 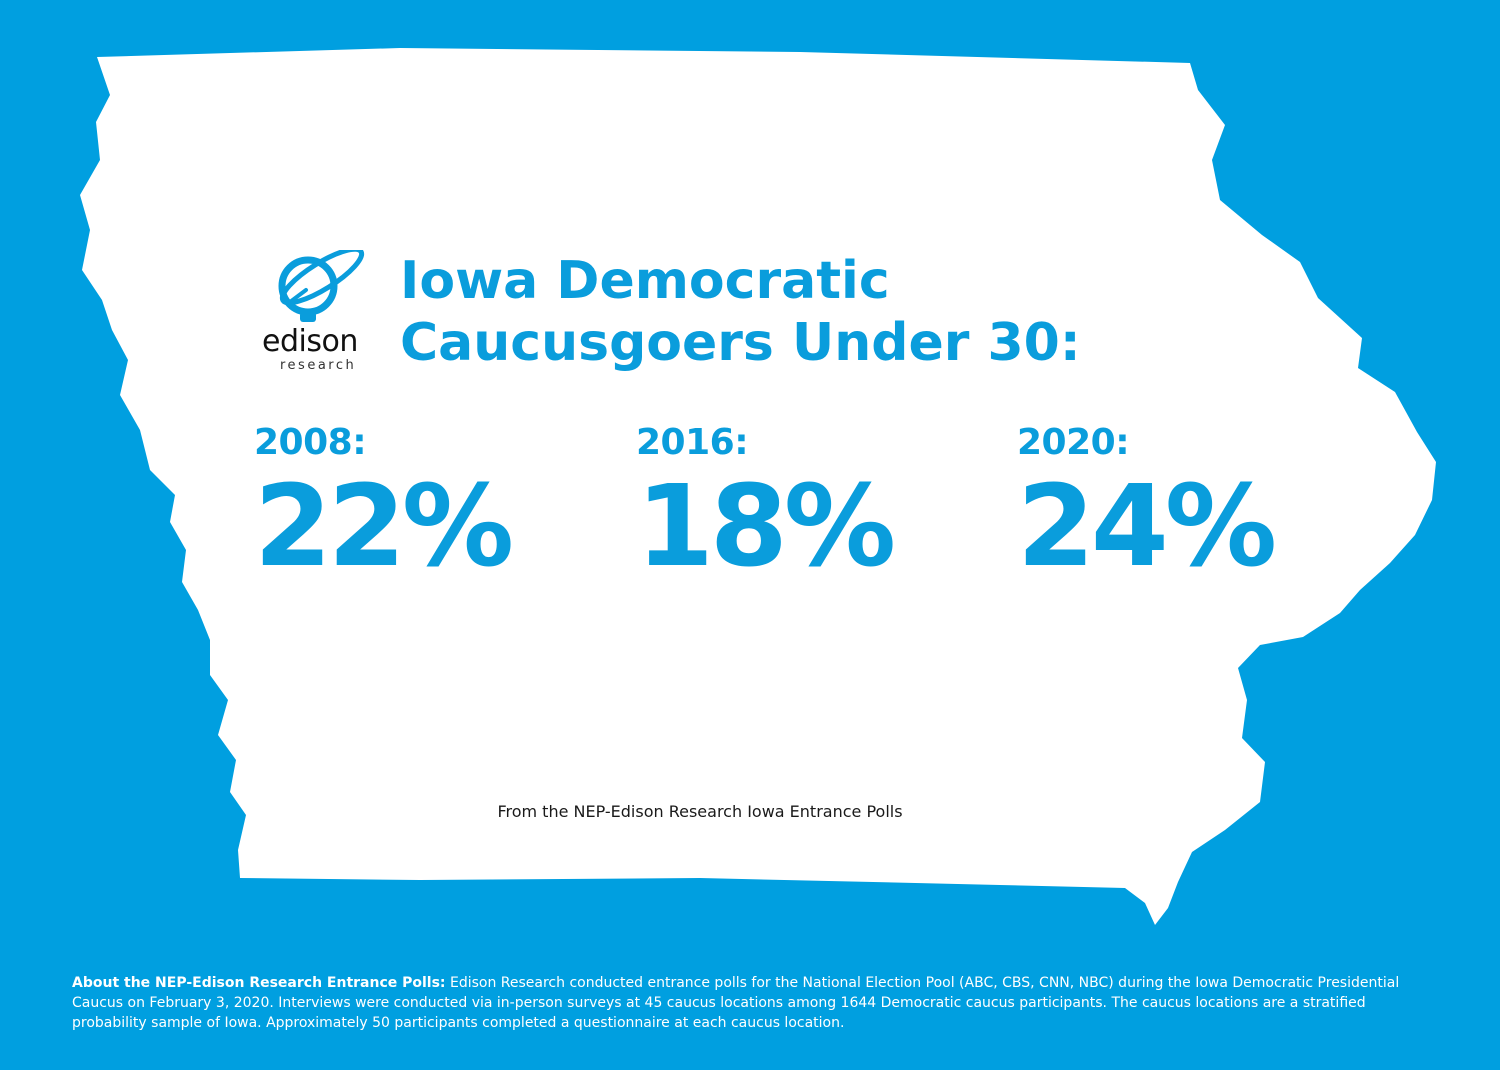 What do you see at coordinates (384, 527) in the screenshot?
I see `stat-percentage: 22%` at bounding box center [384, 527].